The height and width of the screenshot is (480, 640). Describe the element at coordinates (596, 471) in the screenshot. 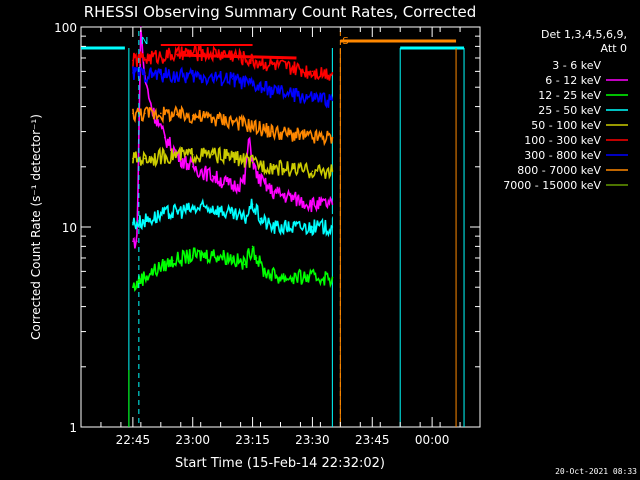

I see `render-timestamp: 20-Oct-2021 08:33` at that location.